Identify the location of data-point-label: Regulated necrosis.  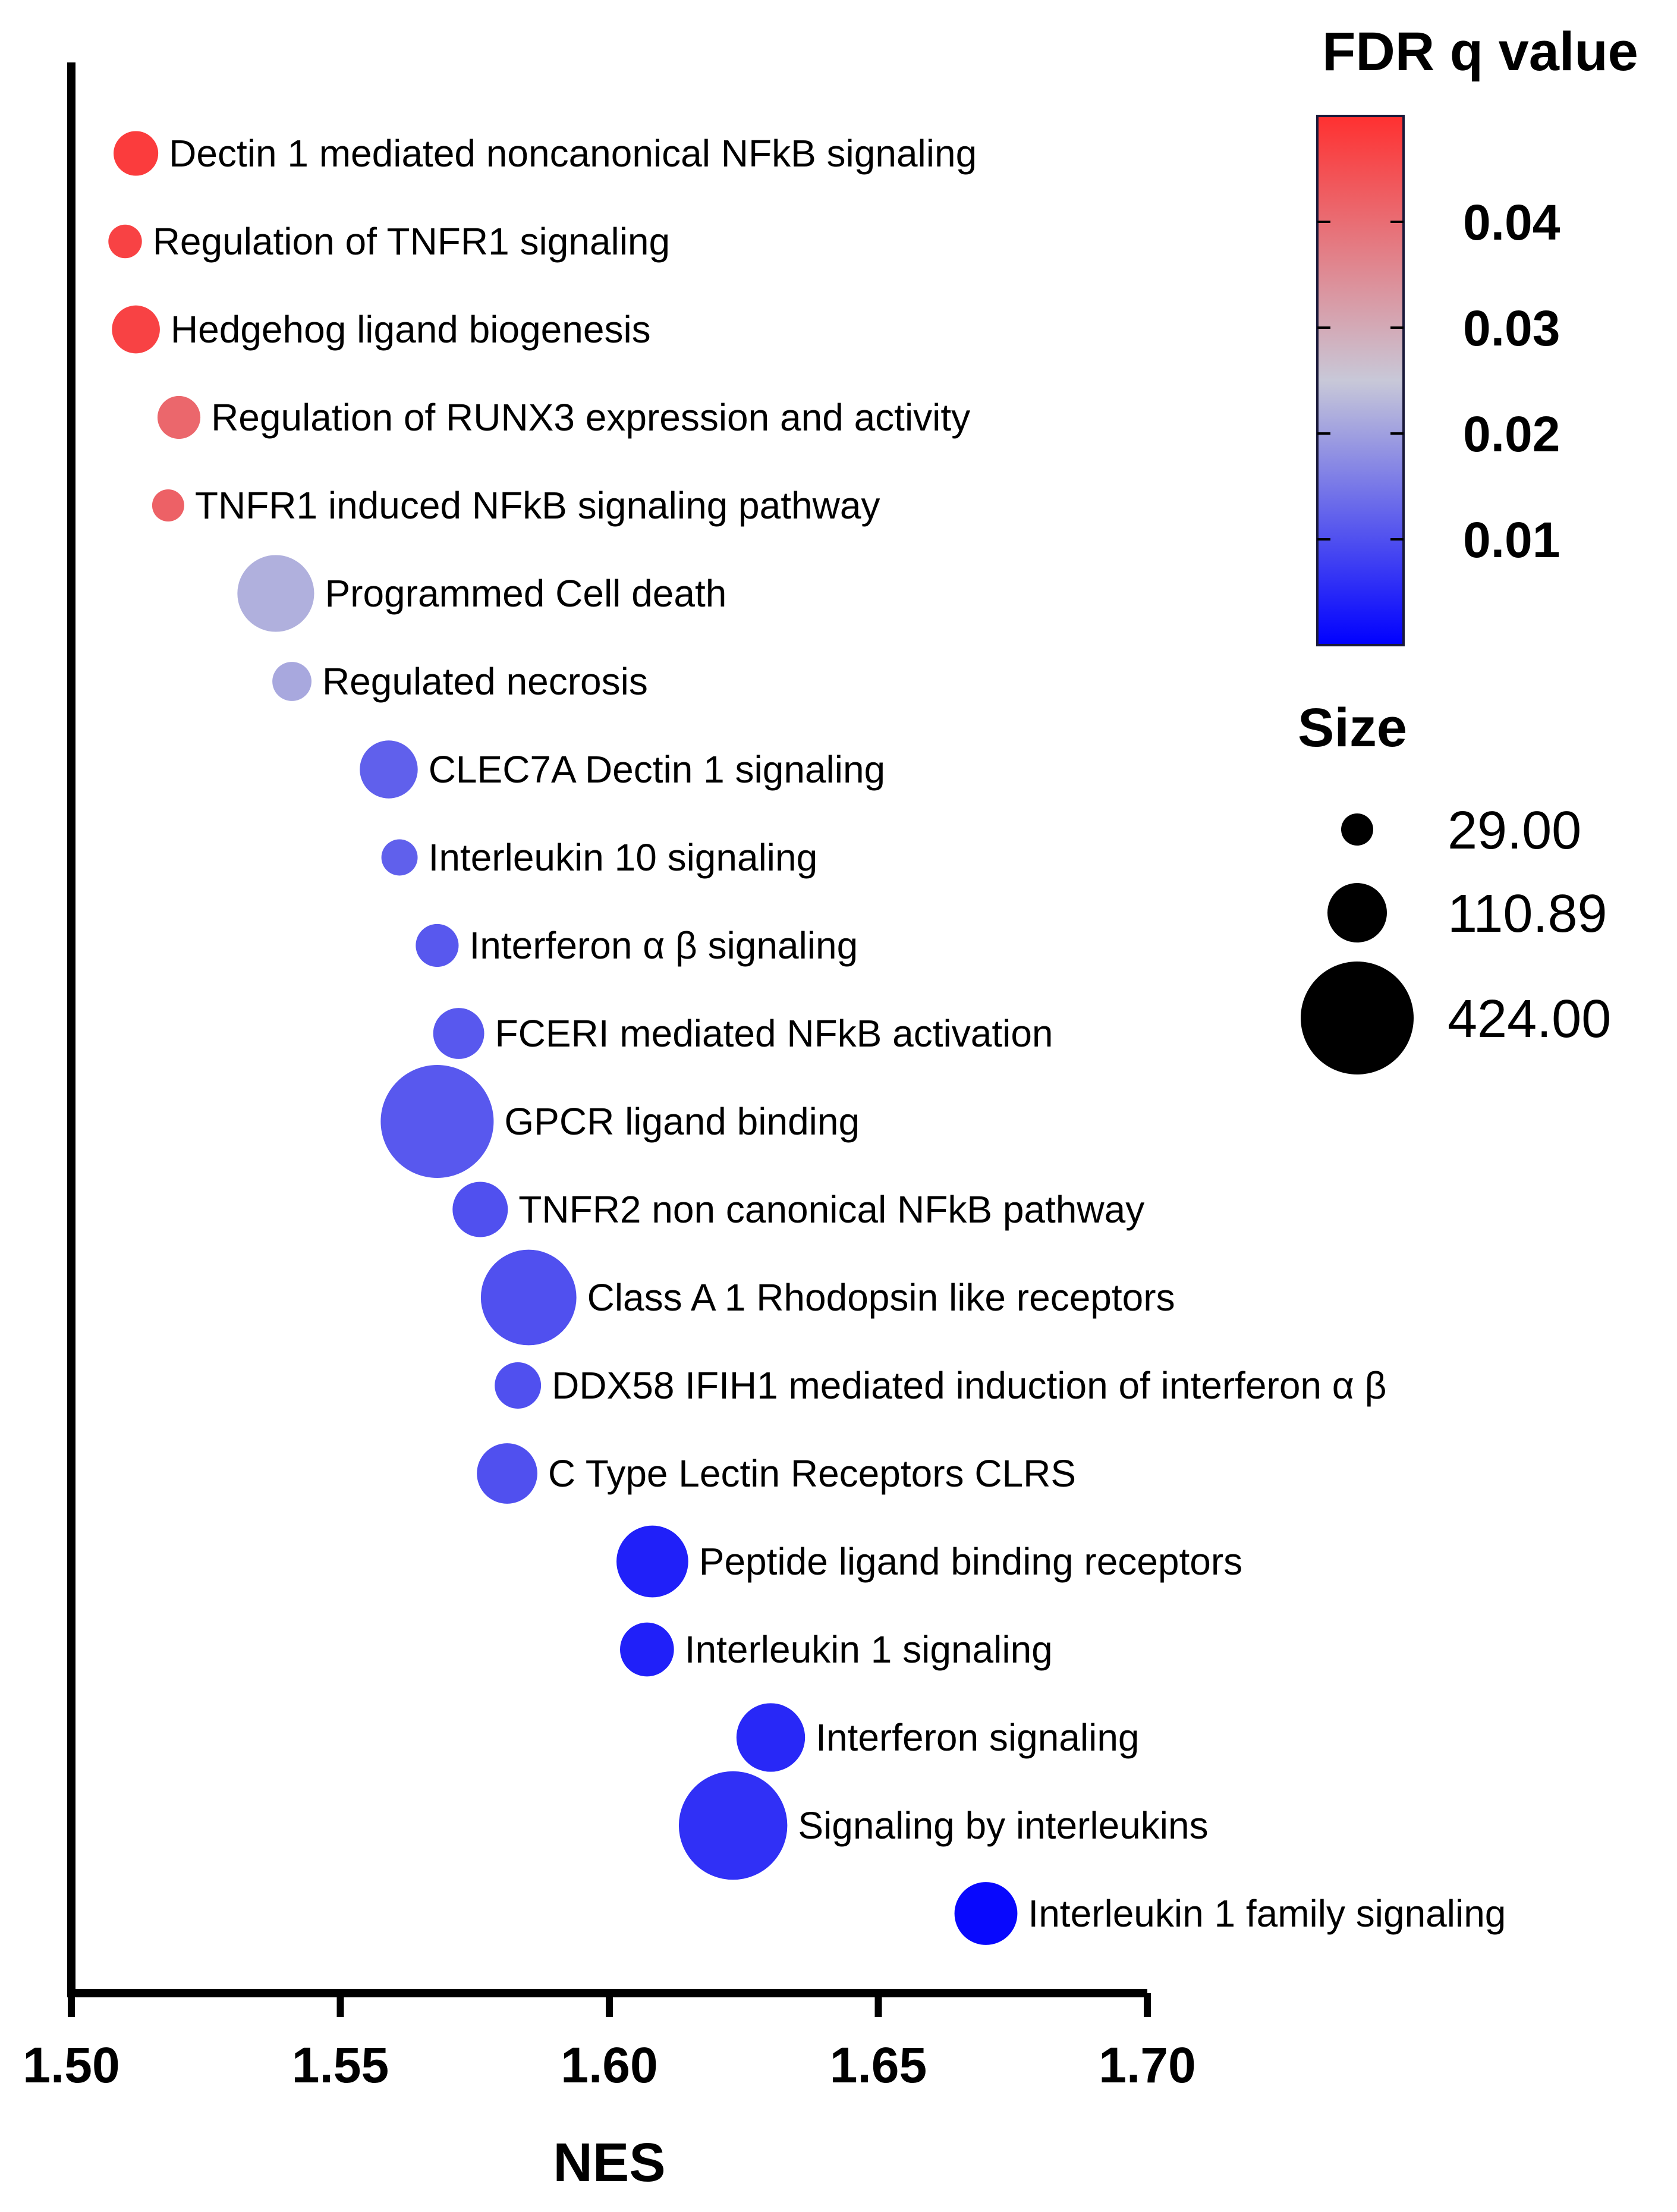
(485, 681).